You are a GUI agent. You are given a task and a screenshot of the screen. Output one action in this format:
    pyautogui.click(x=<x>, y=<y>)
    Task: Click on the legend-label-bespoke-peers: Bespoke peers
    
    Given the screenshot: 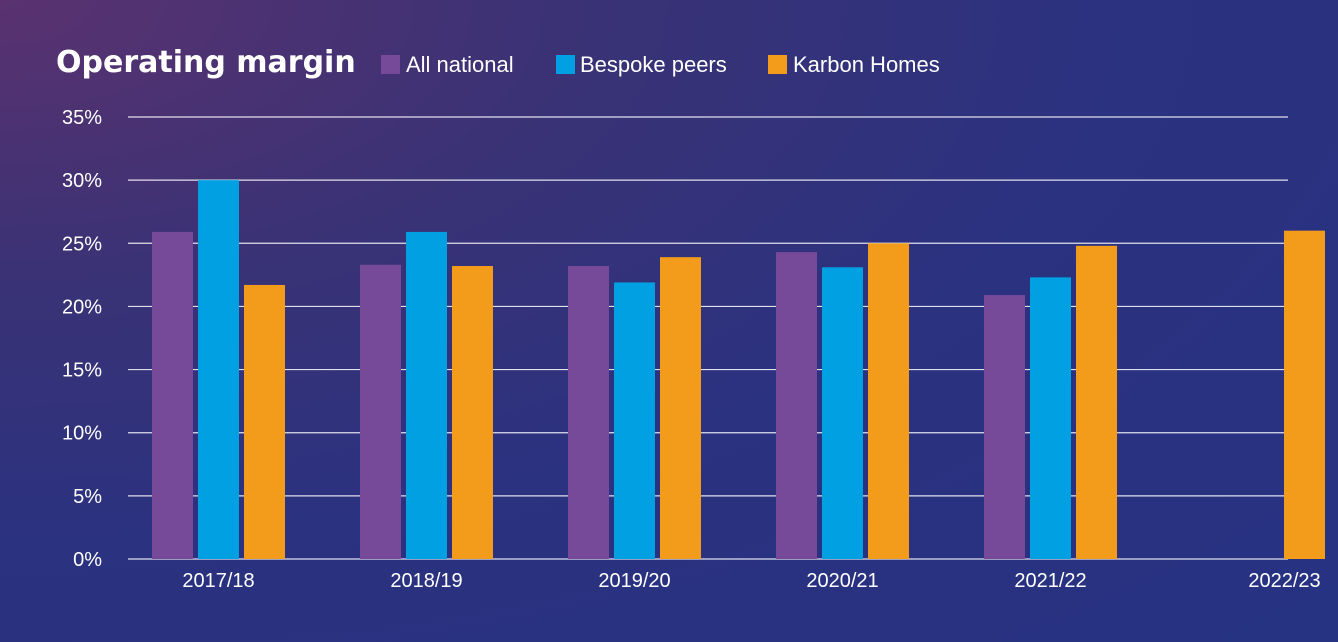 What is the action you would take?
    pyautogui.click(x=653, y=64)
    